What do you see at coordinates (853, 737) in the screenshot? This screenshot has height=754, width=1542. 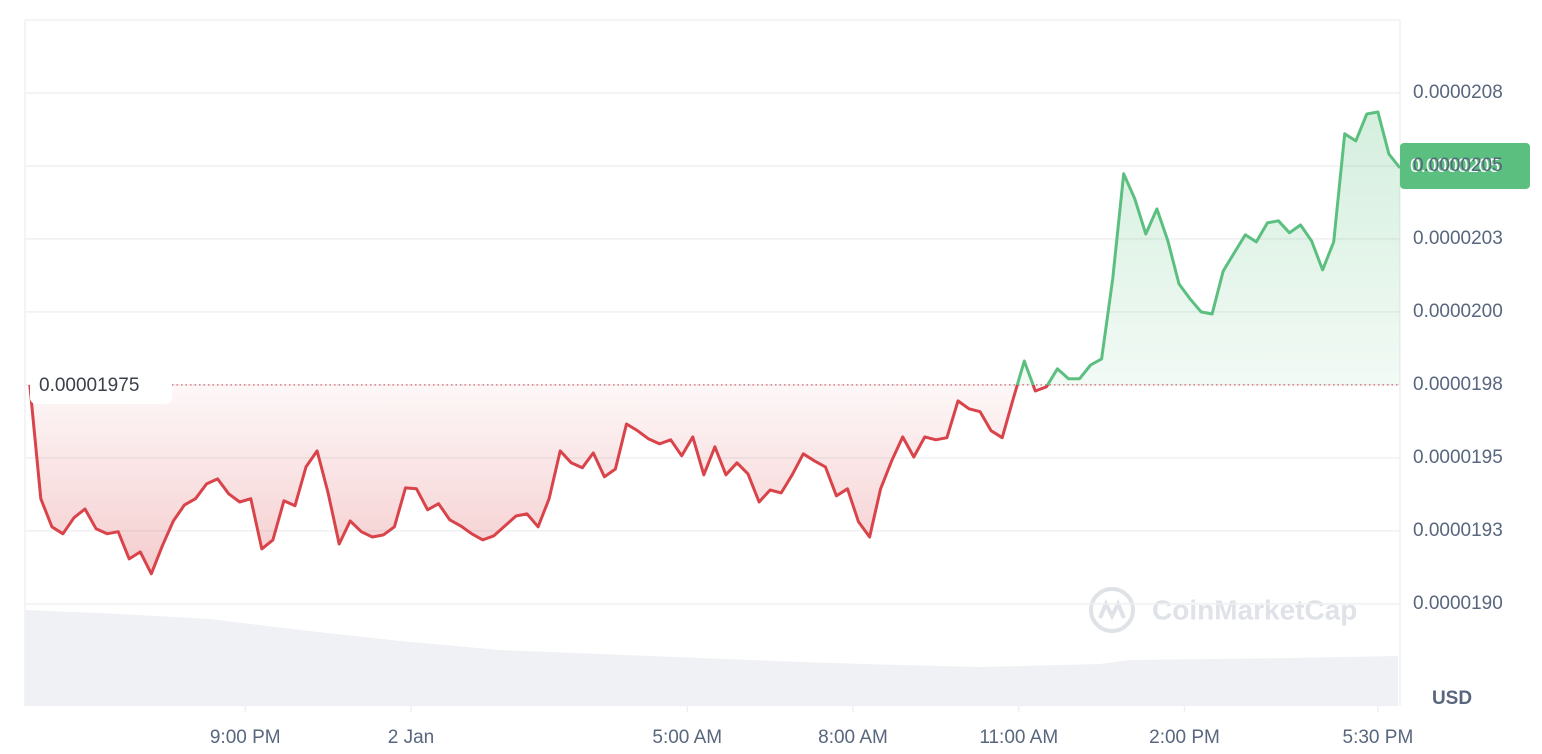 I see `x-tick-label: 8:00 AM` at bounding box center [853, 737].